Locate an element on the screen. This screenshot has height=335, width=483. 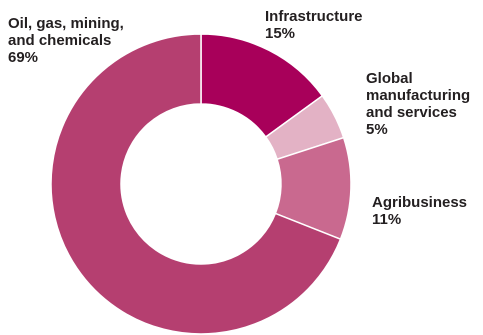
label-global-manufacturing-name-1: Global is located at coordinates (389, 78).